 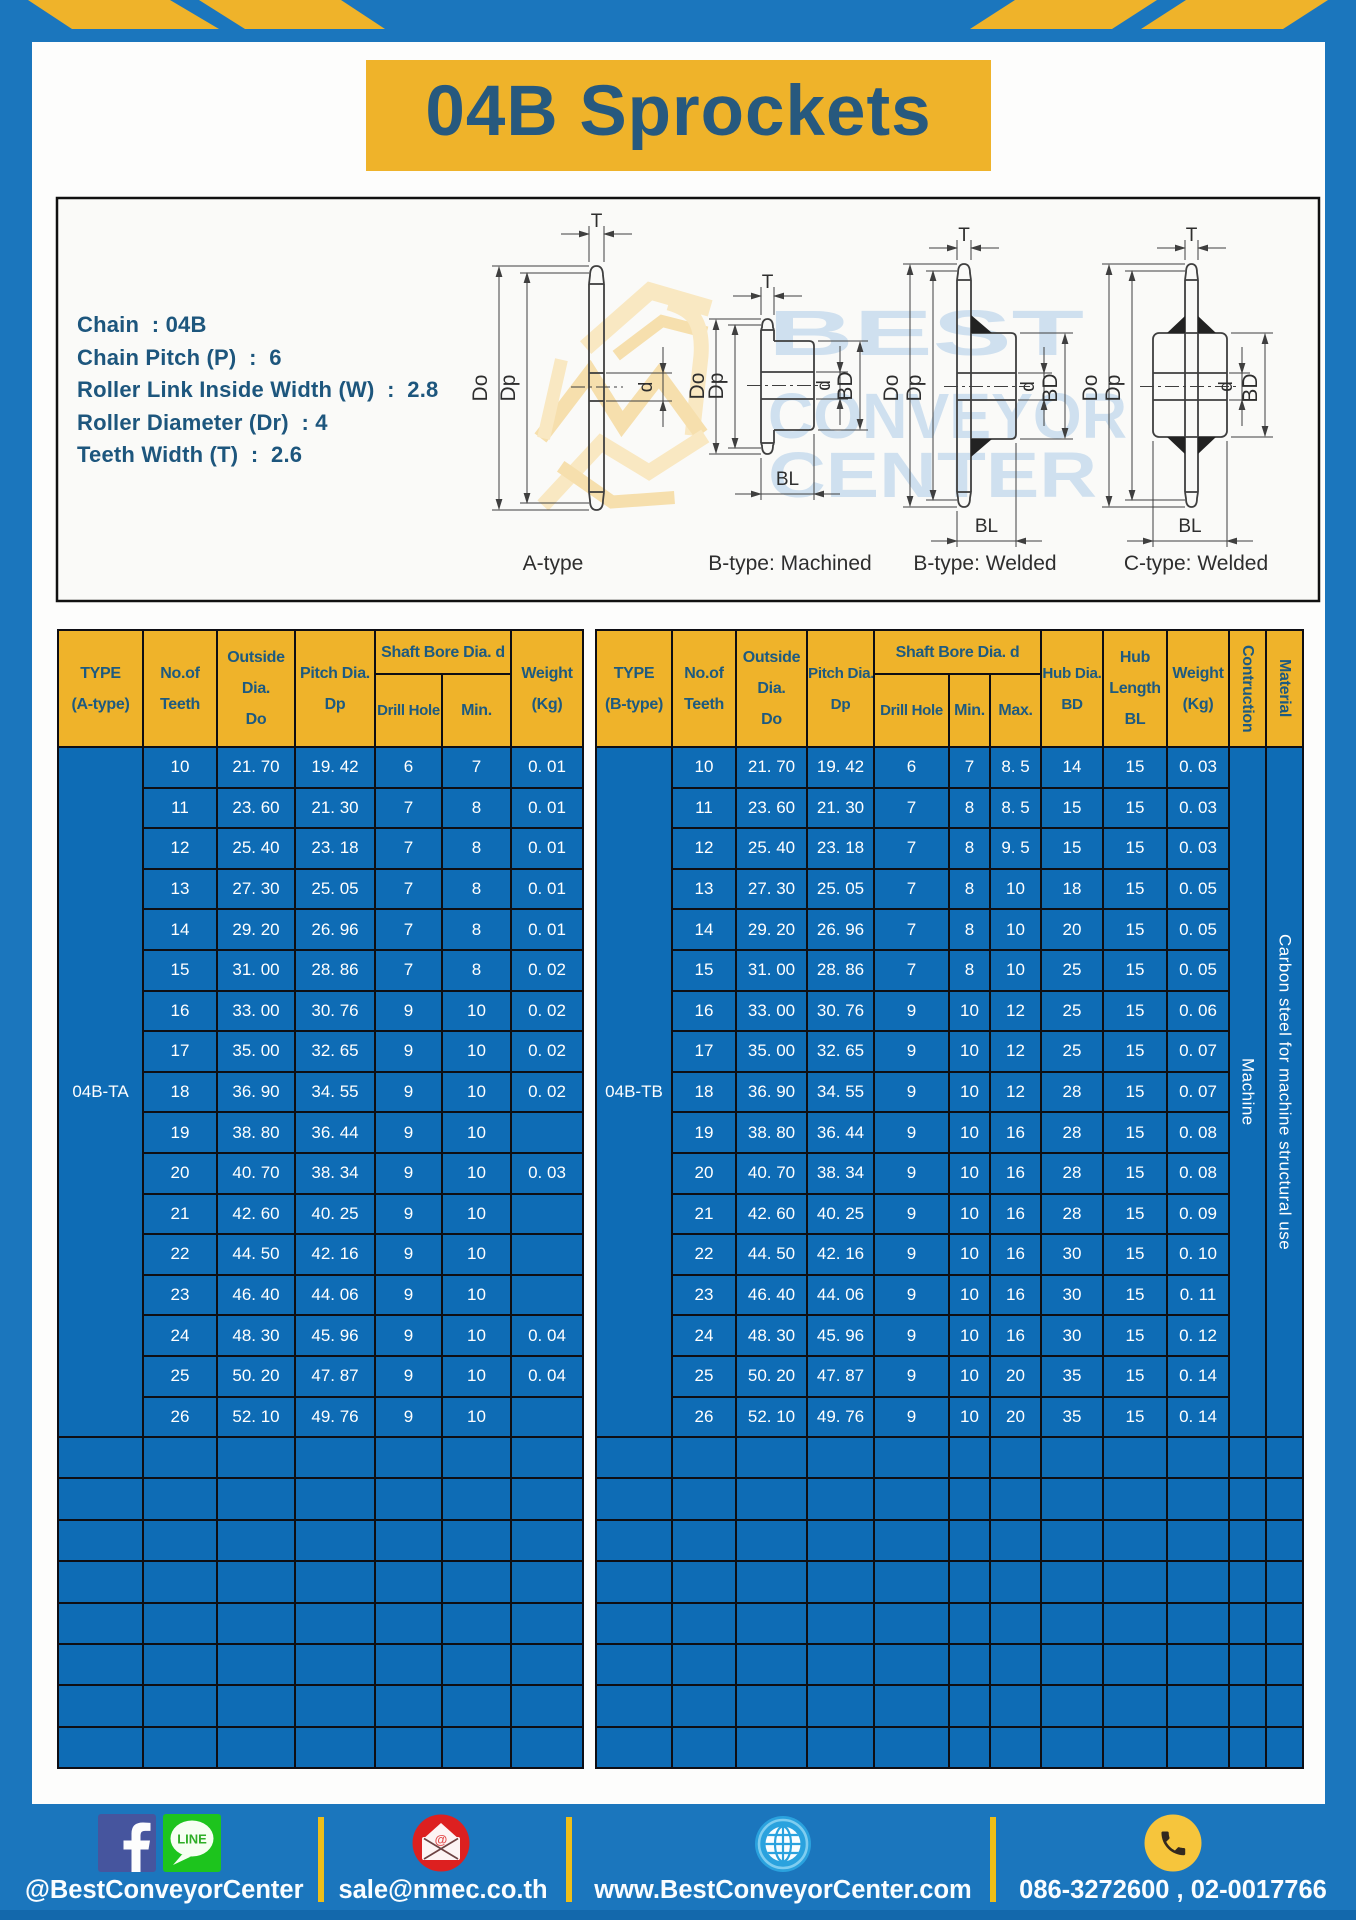 I want to click on svg-text: C-type: Welded, so click(x=1196, y=563).